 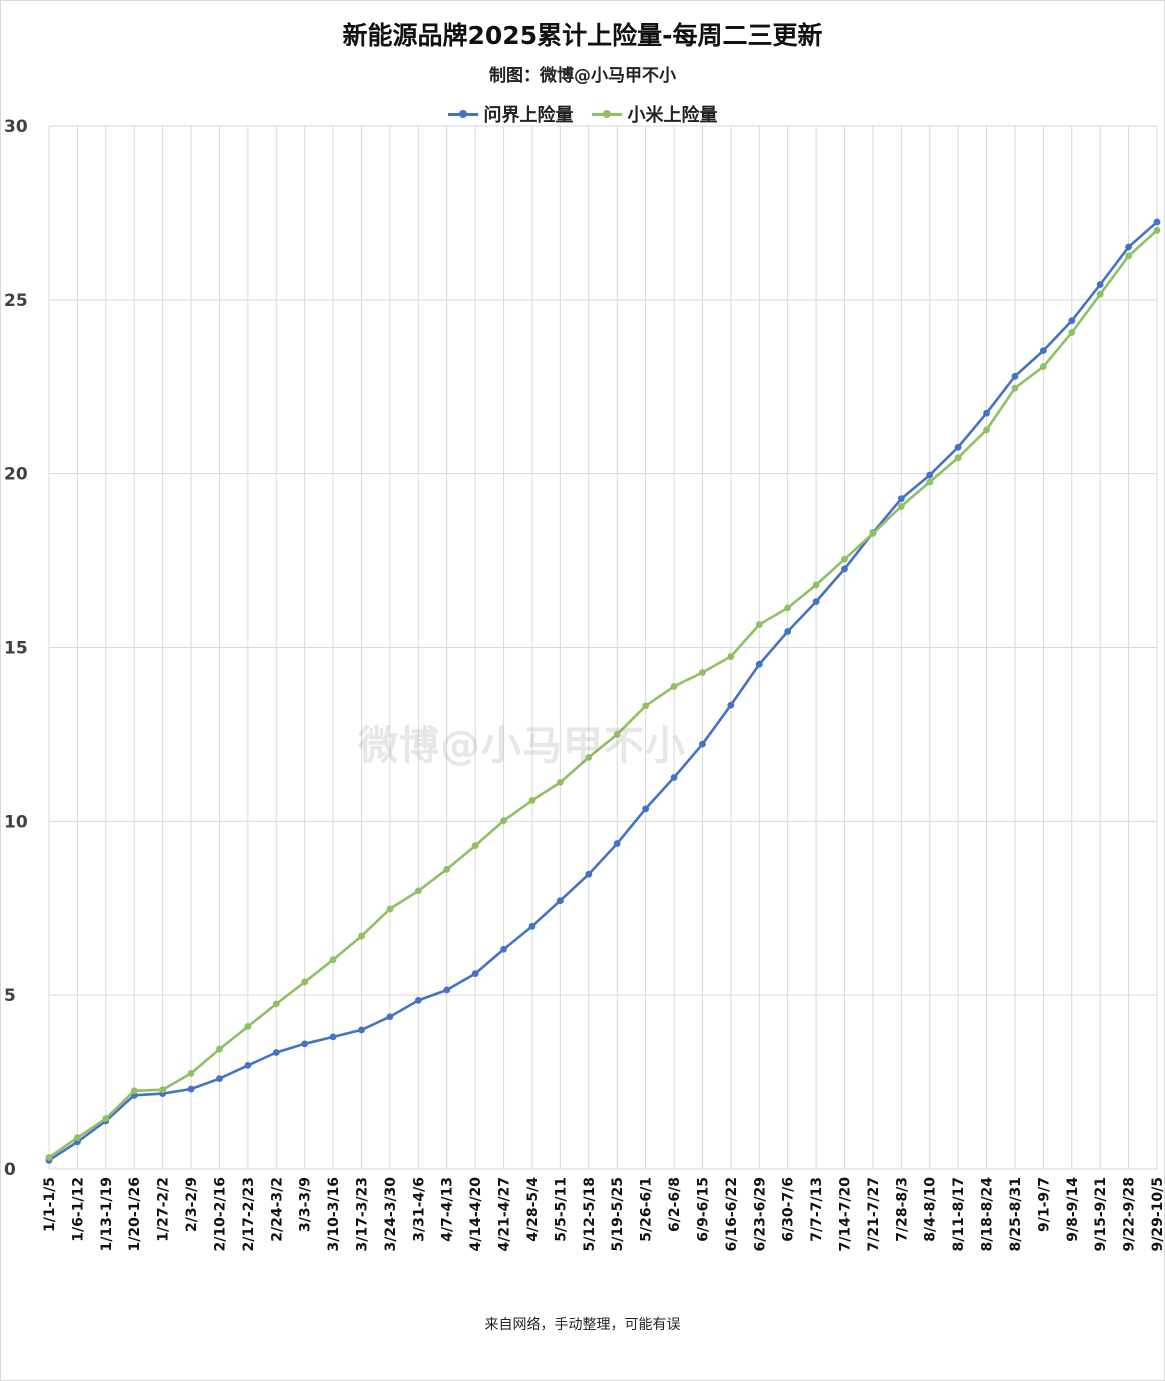 What do you see at coordinates (732, 1214) in the screenshot?
I see `x-tick-label: 6/16-6/22` at bounding box center [732, 1214].